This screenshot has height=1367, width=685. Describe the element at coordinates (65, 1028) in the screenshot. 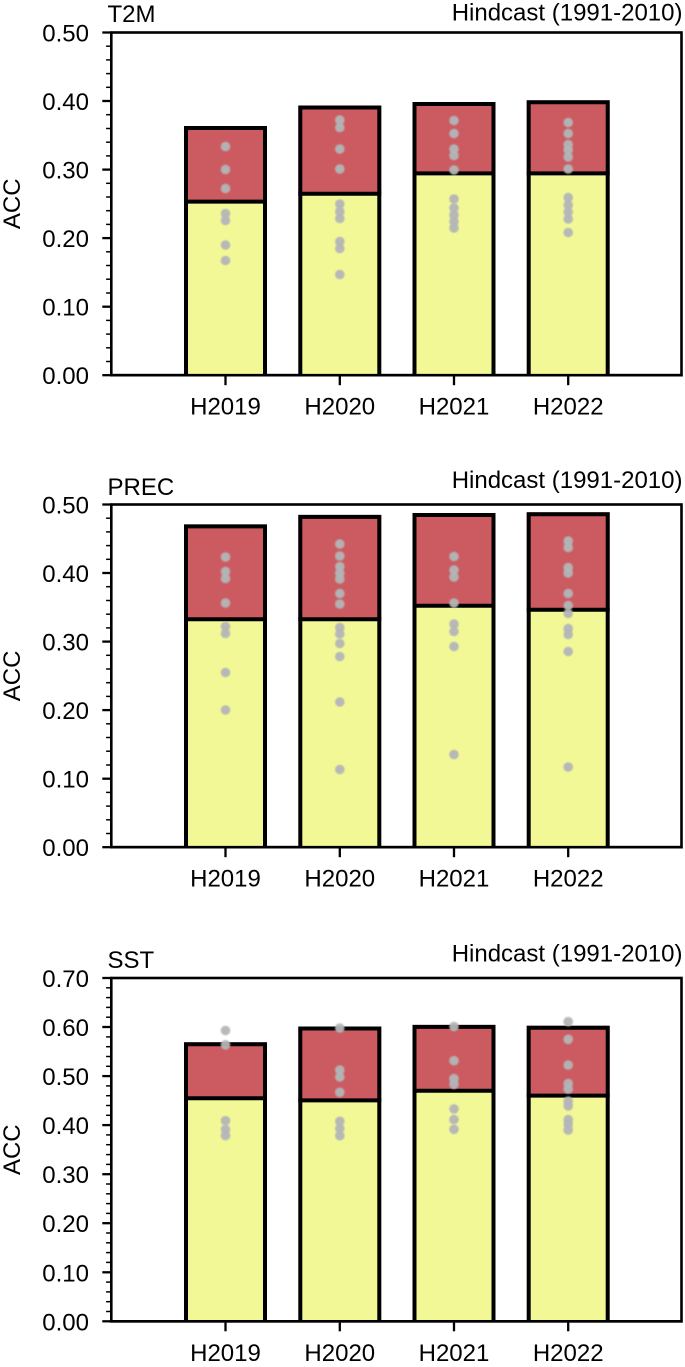

I see `svg-text: 0.60` at that location.